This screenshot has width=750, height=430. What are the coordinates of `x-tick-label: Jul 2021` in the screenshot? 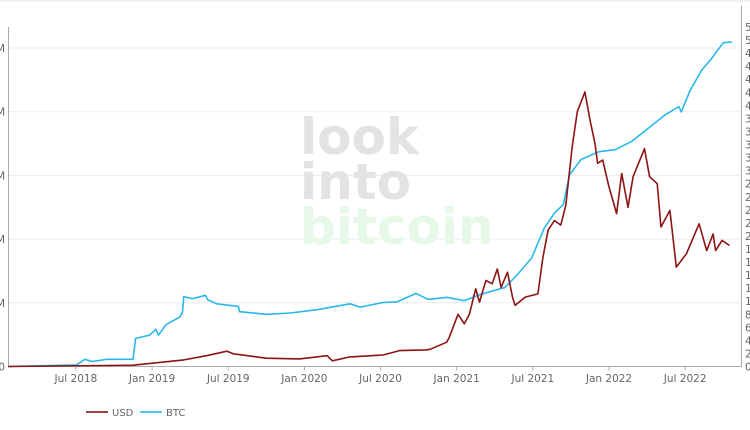 It's located at (532, 379).